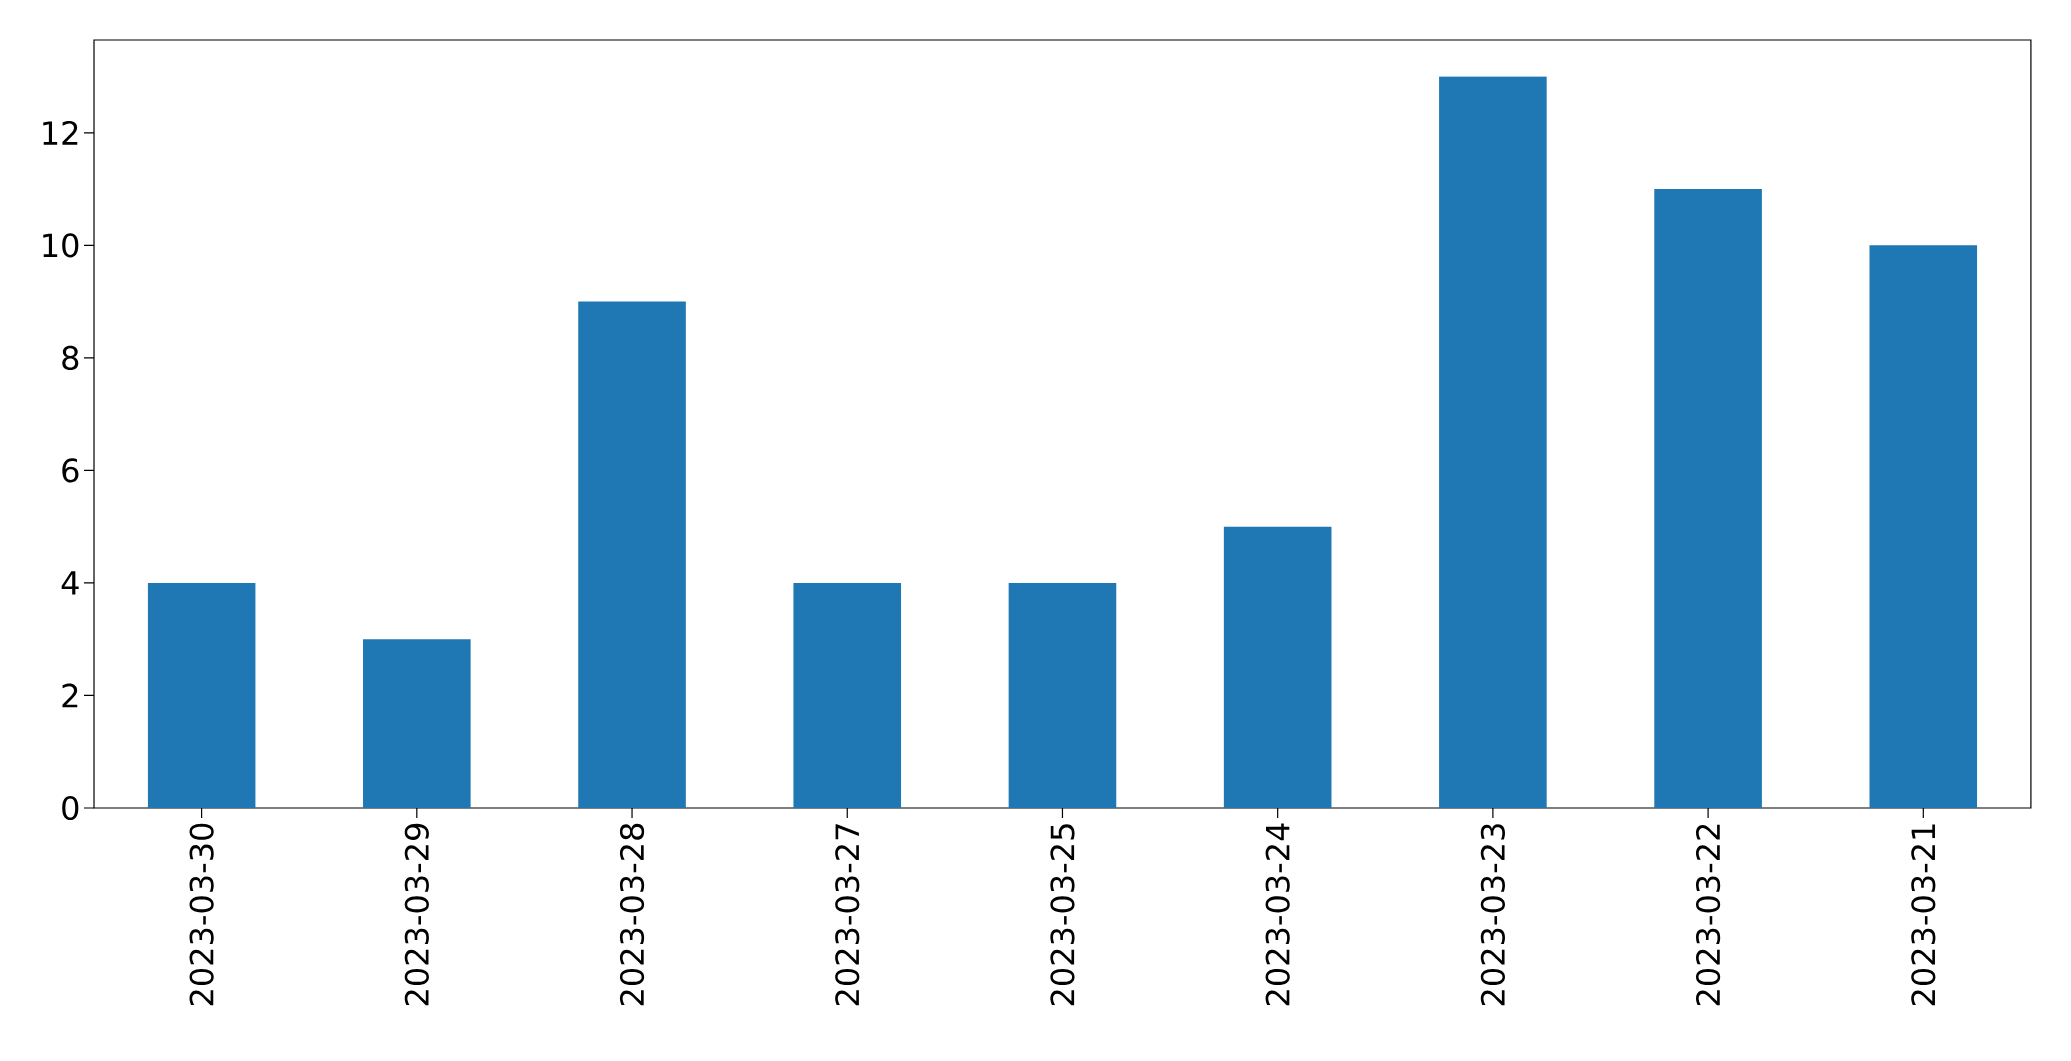 This screenshot has width=2071, height=1061. Describe the element at coordinates (61, 245) in the screenshot. I see `y-tick-label: 10` at that location.